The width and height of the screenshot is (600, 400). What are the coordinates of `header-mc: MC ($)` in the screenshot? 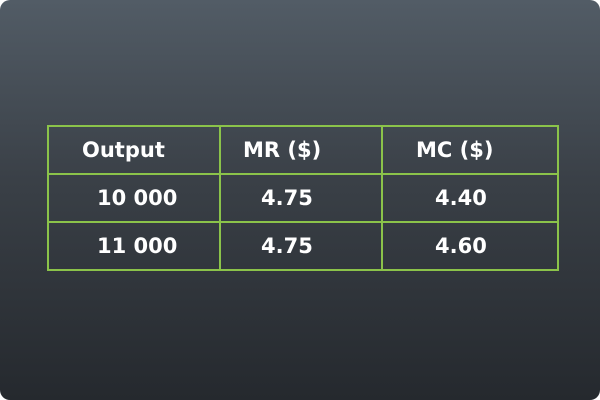 It's located at (470, 150).